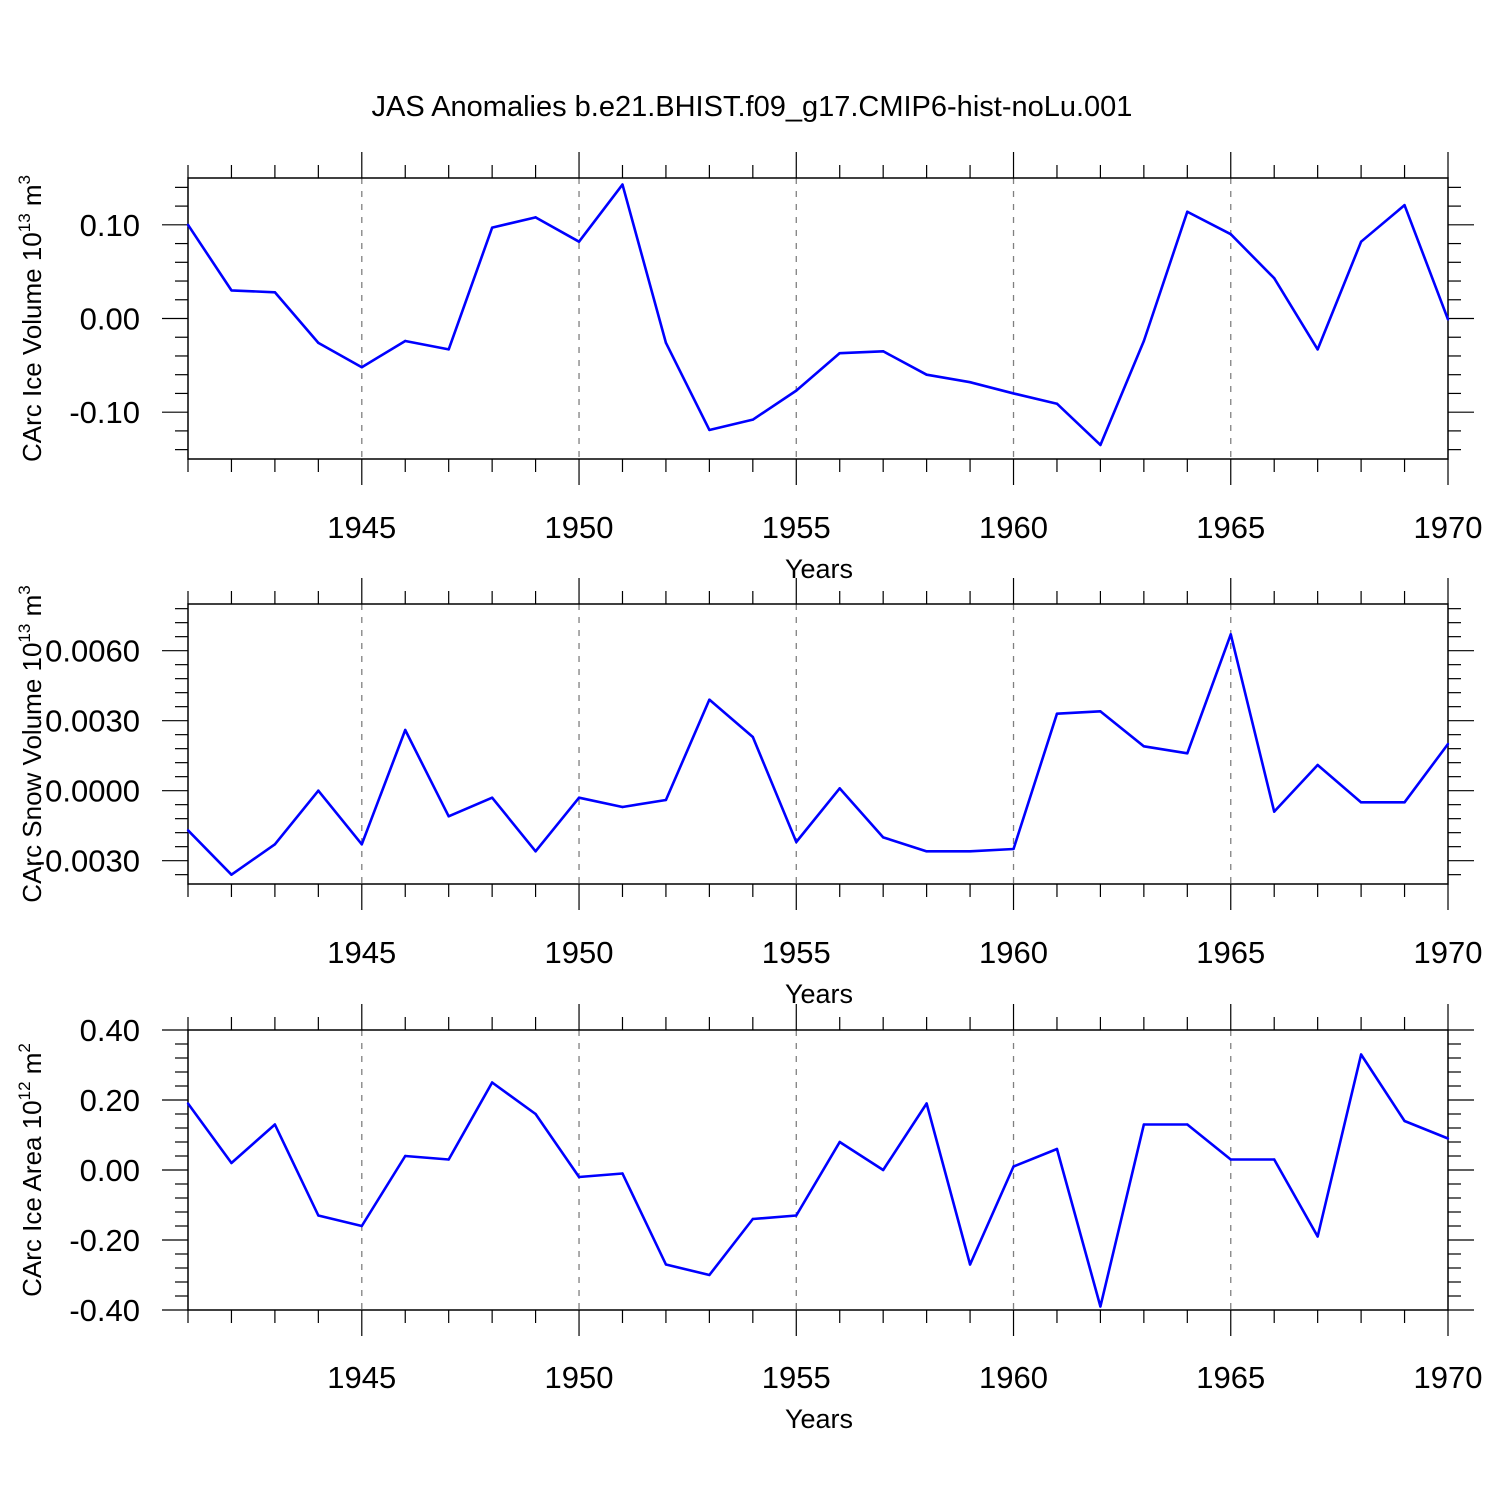 The height and width of the screenshot is (1505, 1500). What do you see at coordinates (31, 1170) in the screenshot?
I see `y-axis-label: CArc Ice Area 1012 m2` at bounding box center [31, 1170].